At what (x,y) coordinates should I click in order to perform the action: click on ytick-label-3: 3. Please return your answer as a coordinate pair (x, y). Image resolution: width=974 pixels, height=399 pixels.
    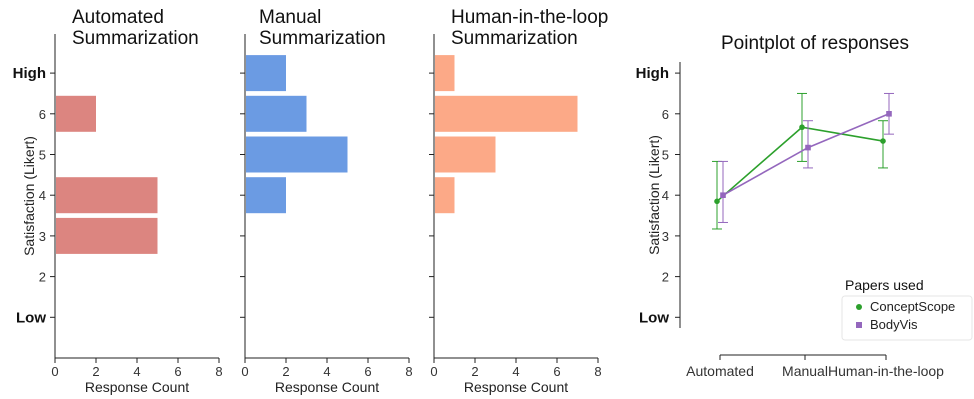
    Looking at the image, I should click on (42, 236).